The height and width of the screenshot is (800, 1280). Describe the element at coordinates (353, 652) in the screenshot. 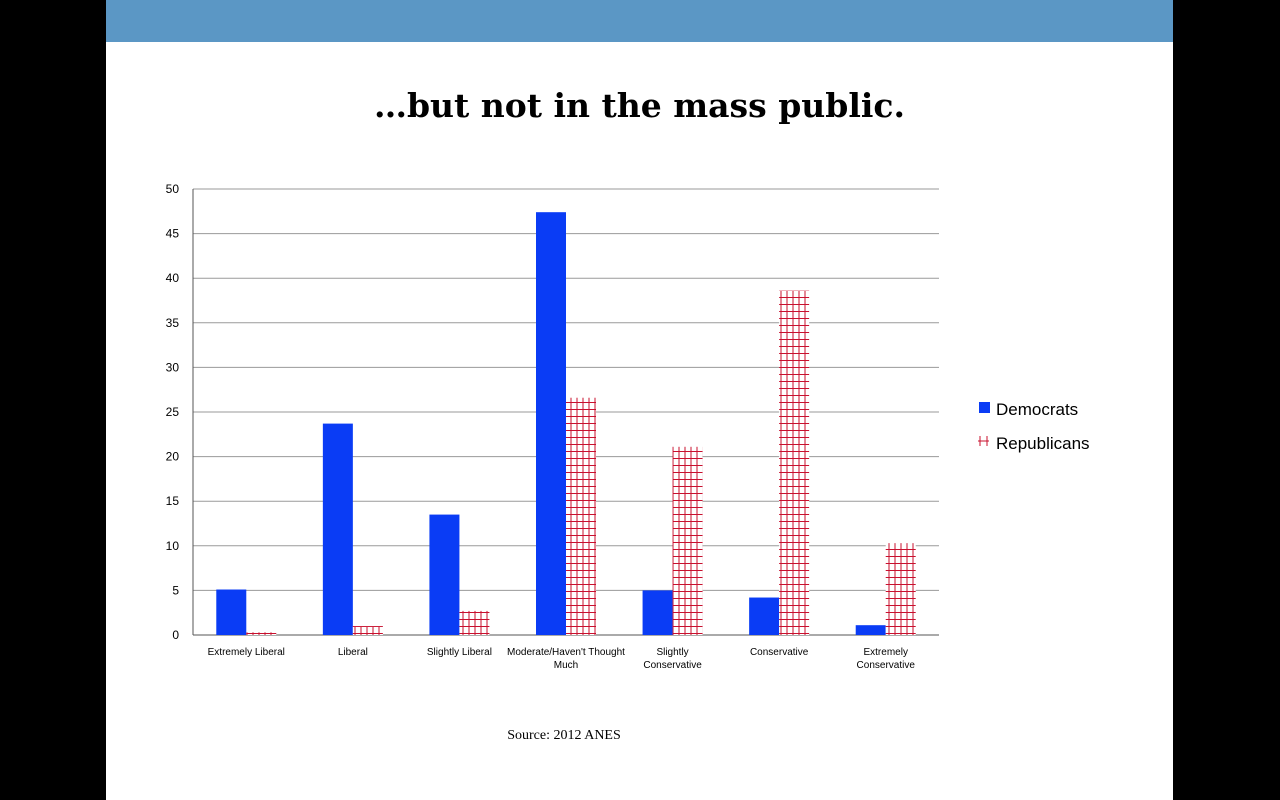

I see `x-category-label: Liberal` at that location.